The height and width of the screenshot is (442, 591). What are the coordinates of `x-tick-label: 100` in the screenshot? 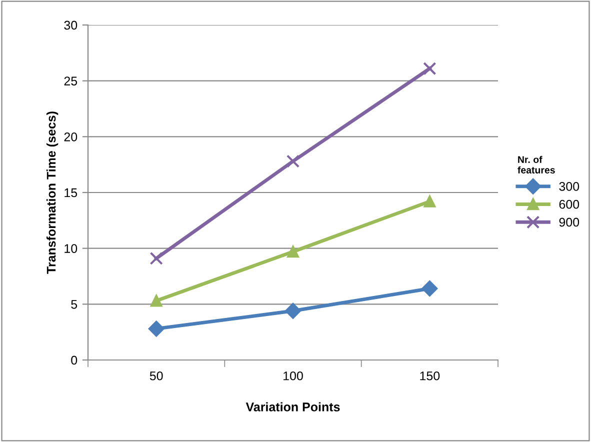 It's located at (293, 375).